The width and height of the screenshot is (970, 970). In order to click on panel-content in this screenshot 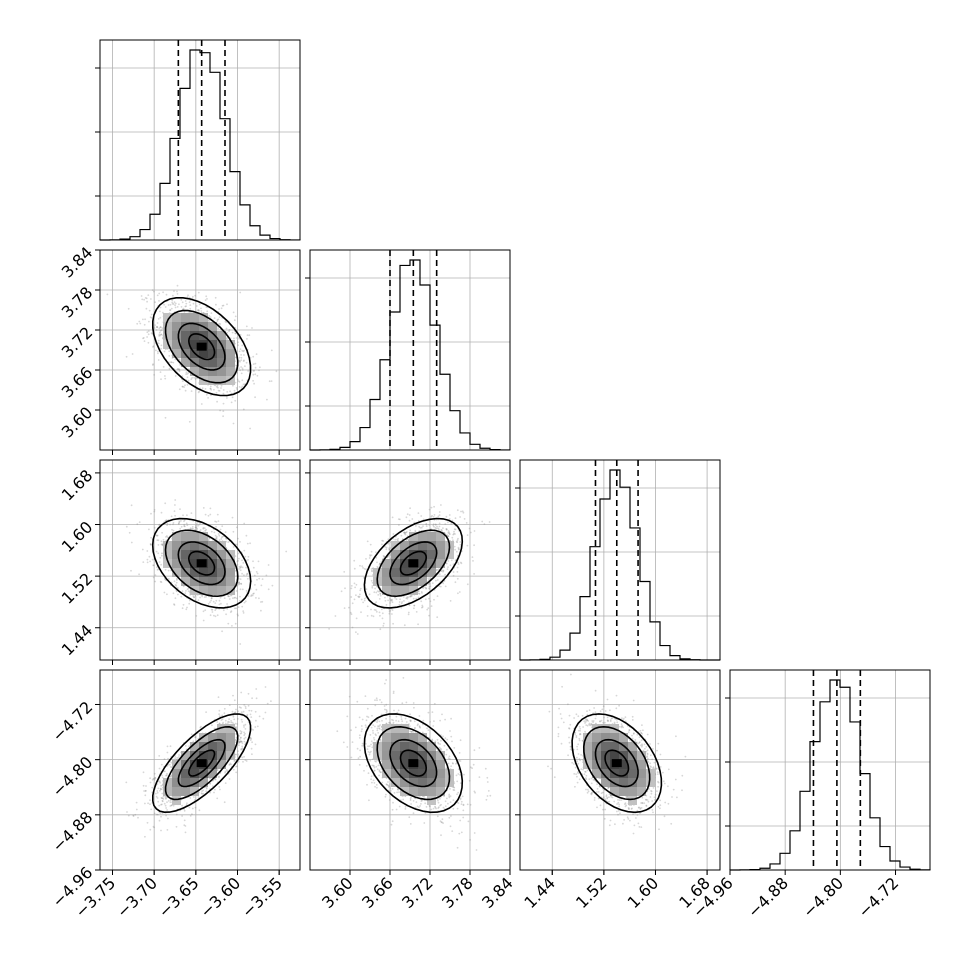, I will do `click(198, 762)`.